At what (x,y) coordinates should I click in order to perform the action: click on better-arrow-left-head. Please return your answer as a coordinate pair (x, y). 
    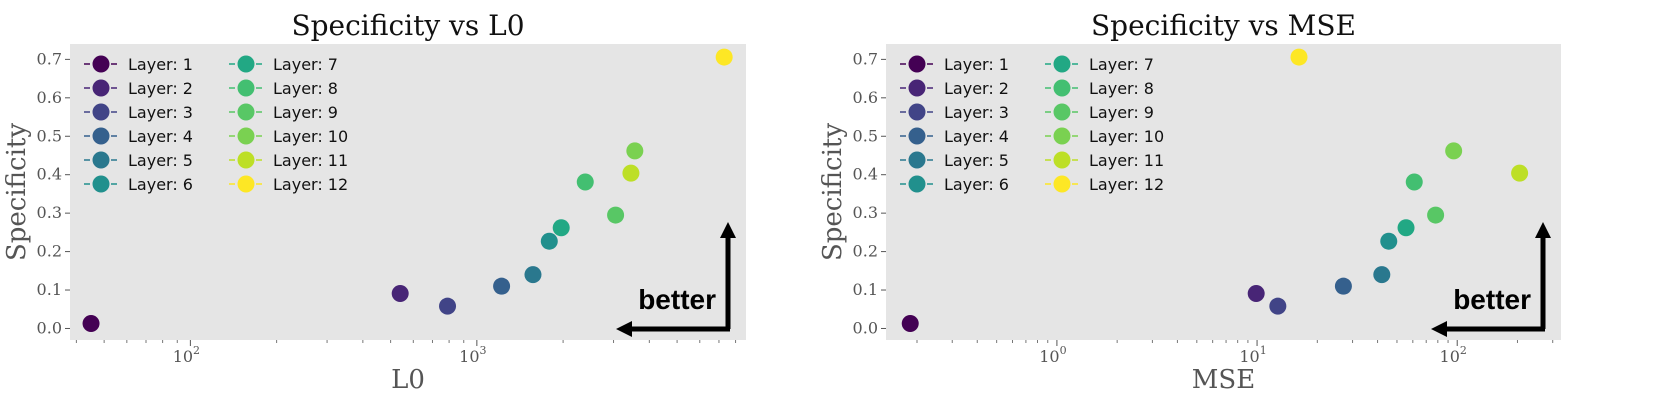
    Looking at the image, I should click on (1439, 329).